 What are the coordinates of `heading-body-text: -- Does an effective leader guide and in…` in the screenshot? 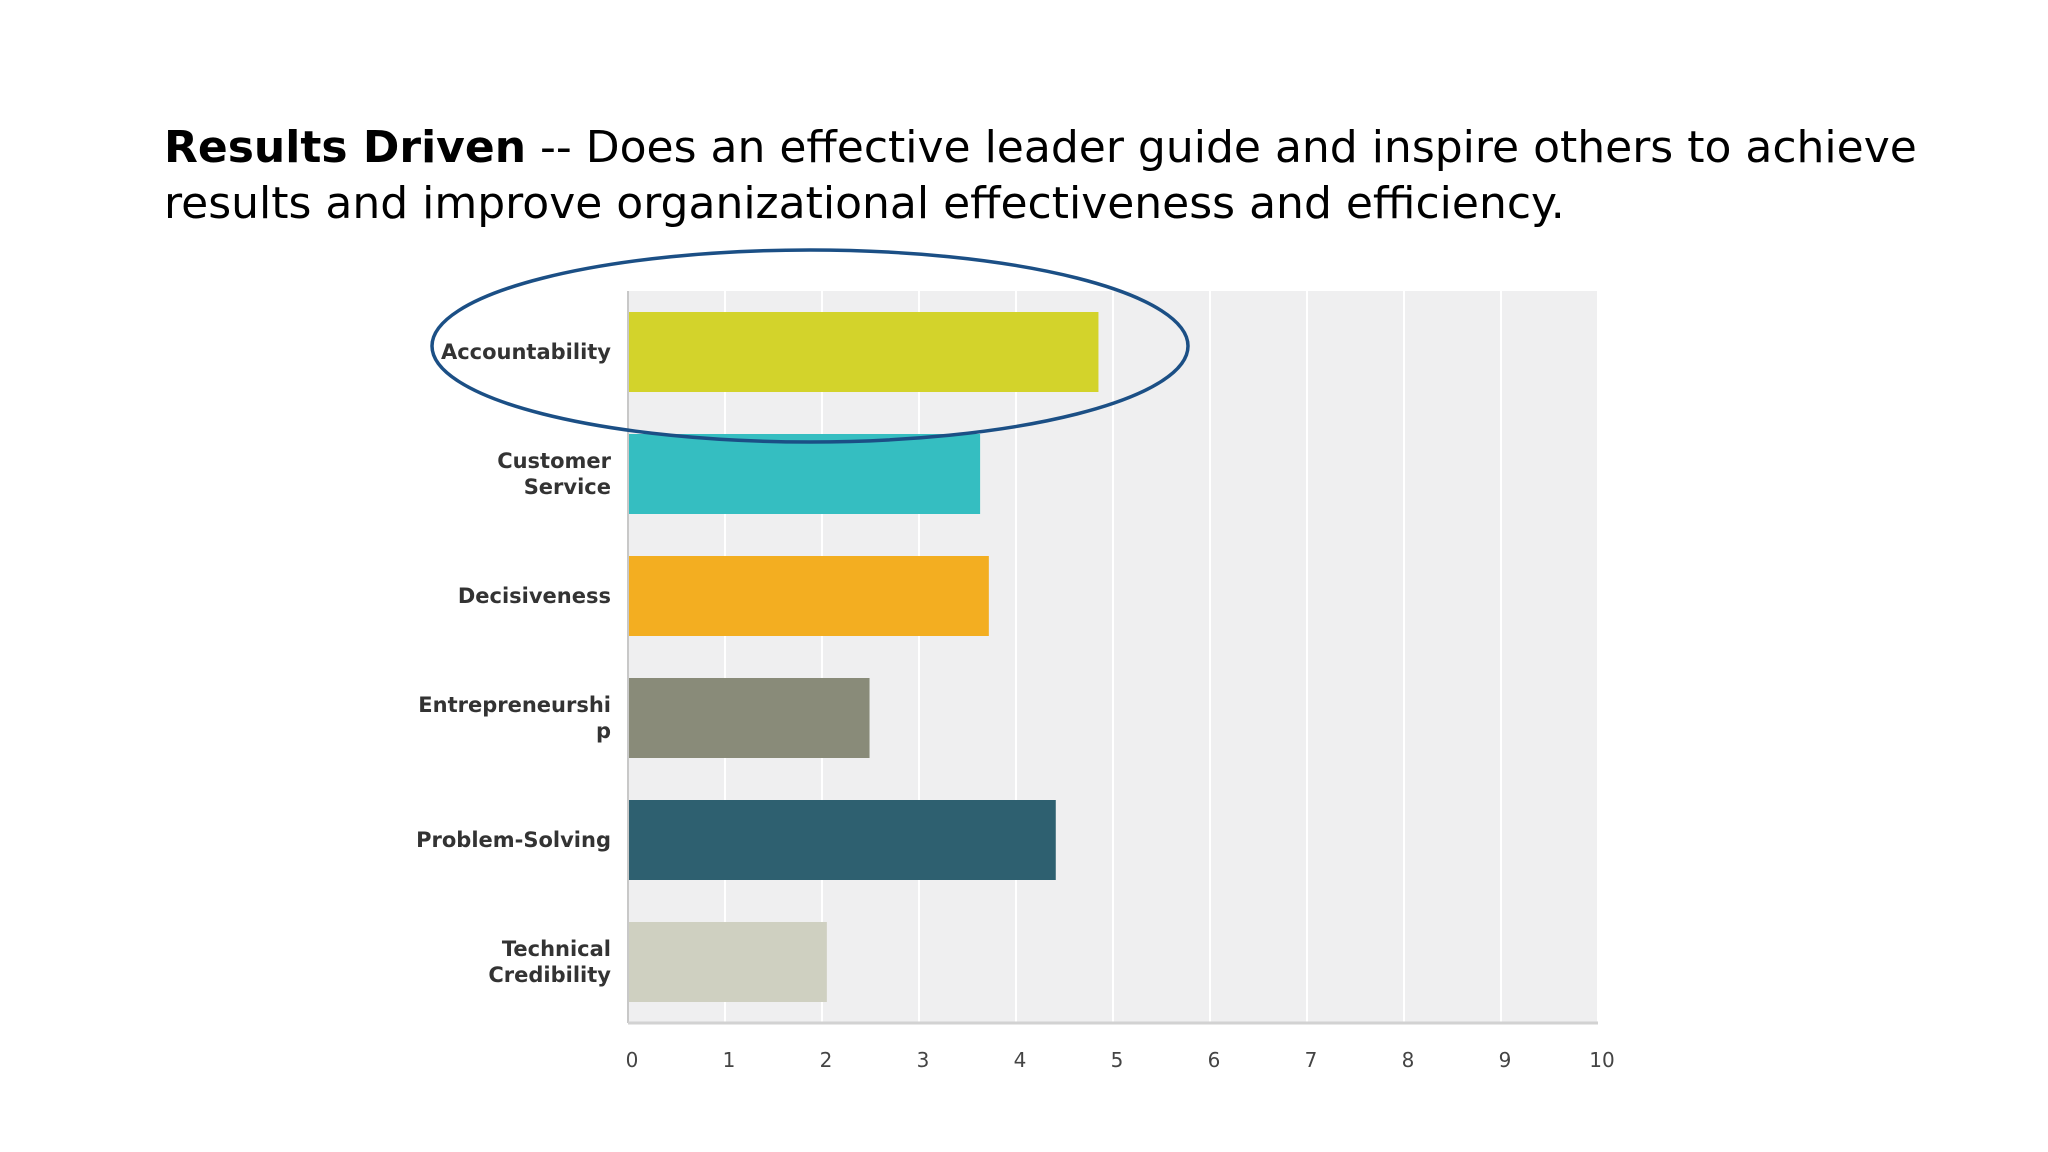 It's located at (1040, 175).